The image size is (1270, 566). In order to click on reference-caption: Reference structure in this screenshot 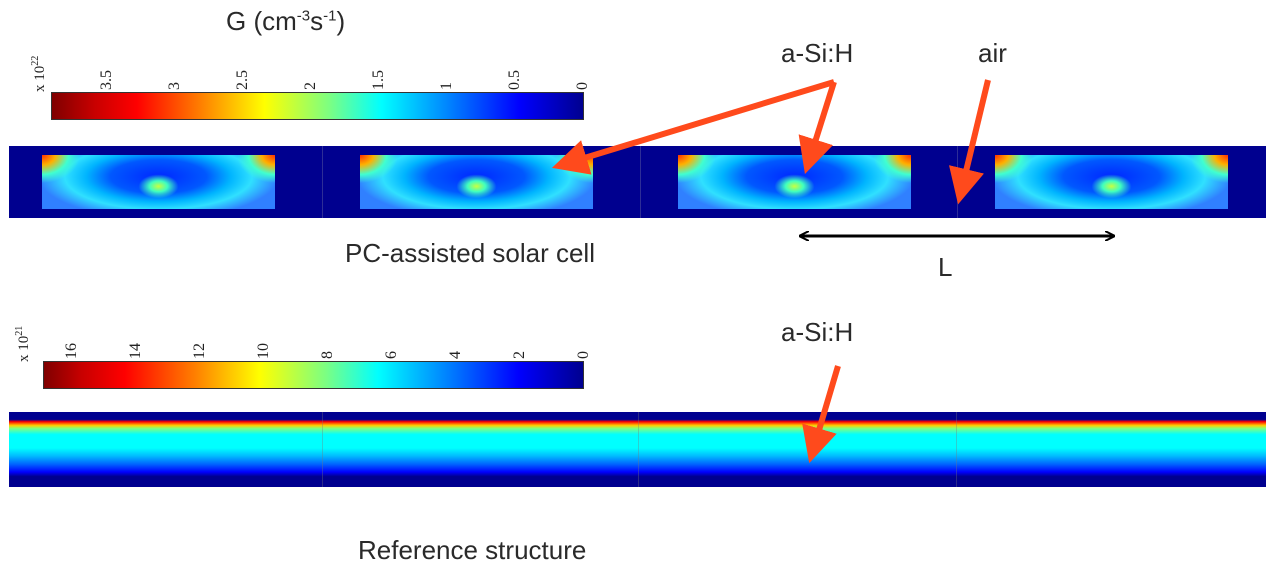, I will do `click(472, 550)`.